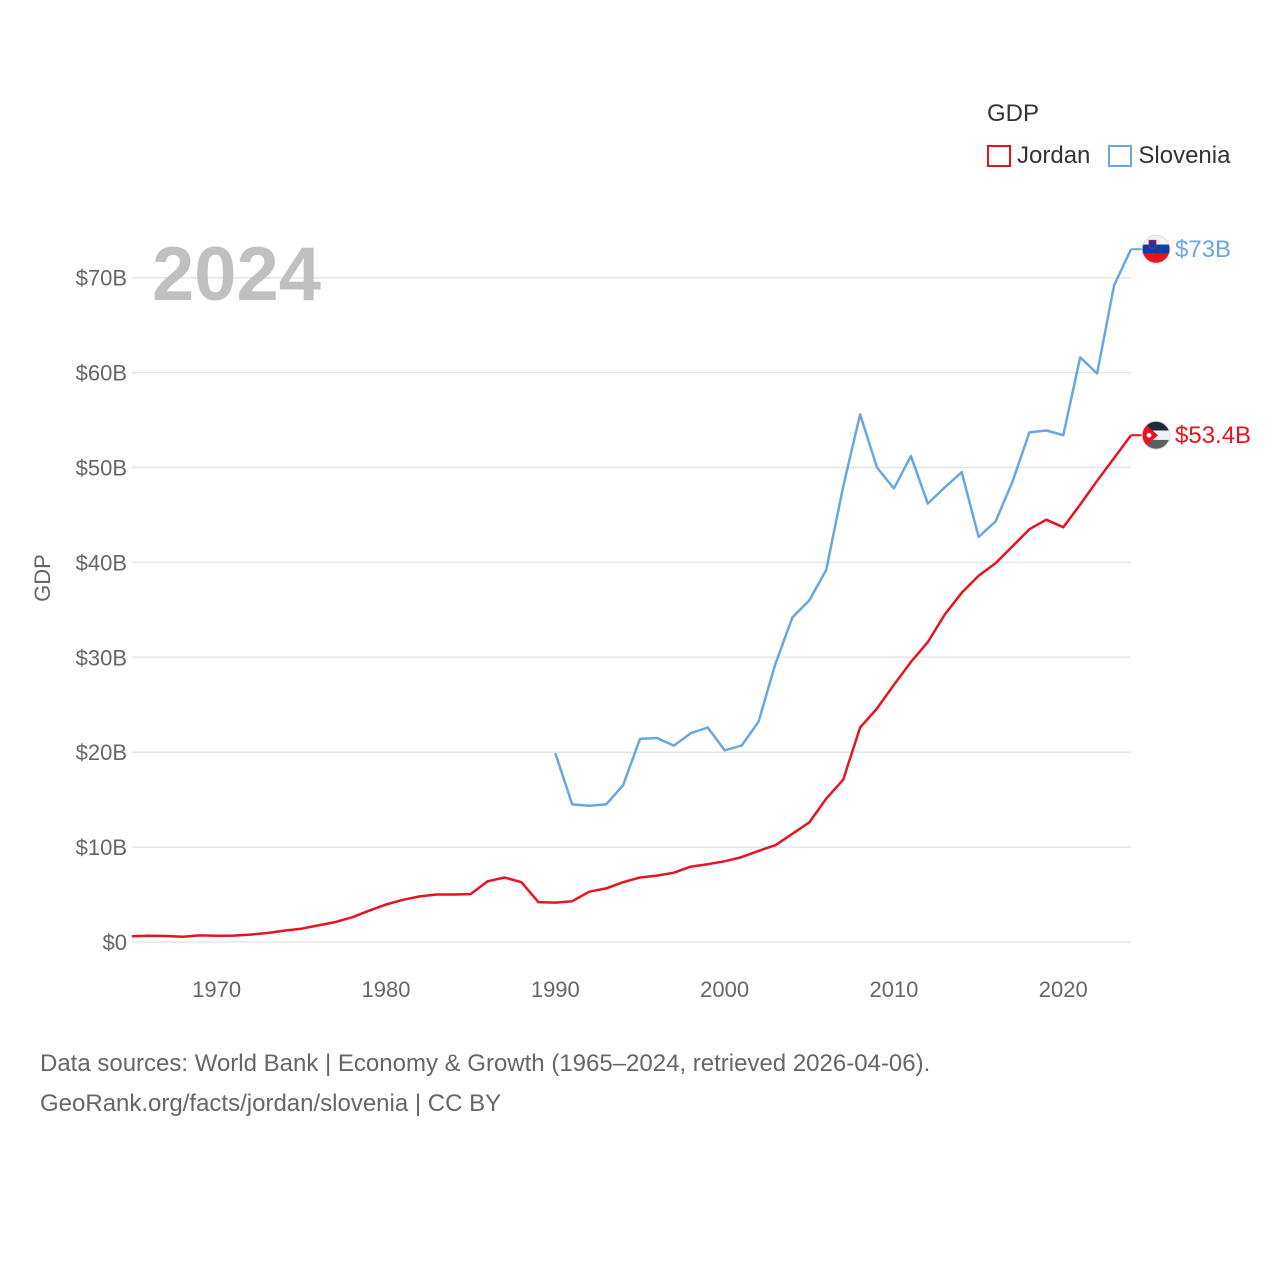 This screenshot has height=1280, width=1280. I want to click on x-tick-label: 1990, so click(555, 989).